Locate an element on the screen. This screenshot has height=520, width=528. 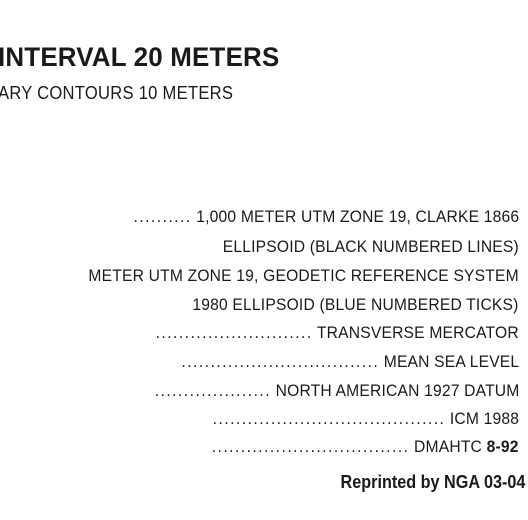
reprint-credit: Reprinted by NGA 03-04 is located at coordinates (432, 482).